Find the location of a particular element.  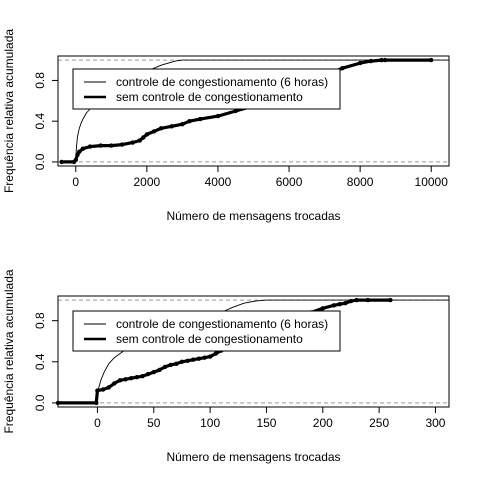

x-tick-label: 300 is located at coordinates (435, 423).